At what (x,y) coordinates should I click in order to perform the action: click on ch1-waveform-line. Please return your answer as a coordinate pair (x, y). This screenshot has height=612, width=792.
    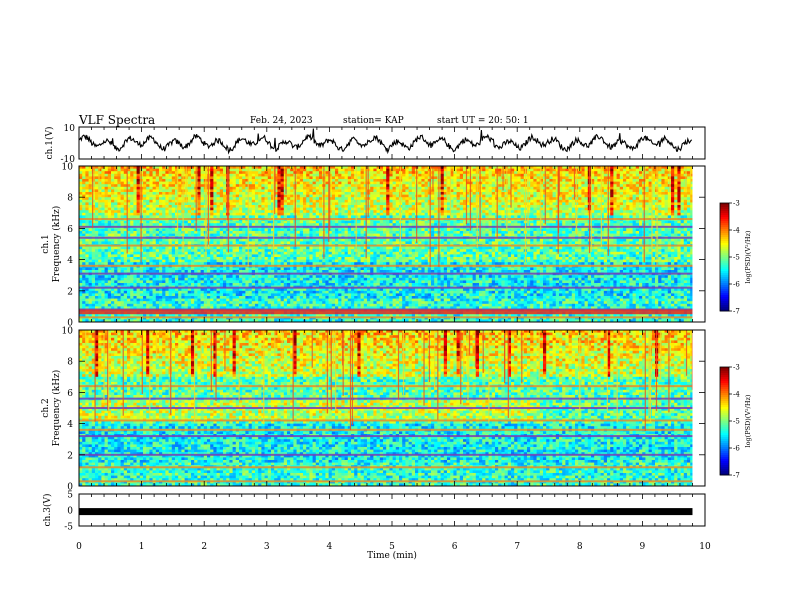
    Looking at the image, I should click on (385, 141).